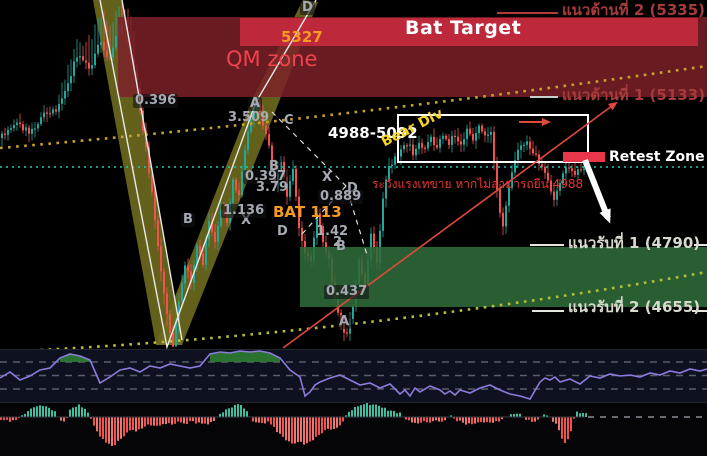 This screenshot has height=456, width=707. What do you see at coordinates (463, 28) in the screenshot?
I see `bat-target-label: Bat Target` at bounding box center [463, 28].